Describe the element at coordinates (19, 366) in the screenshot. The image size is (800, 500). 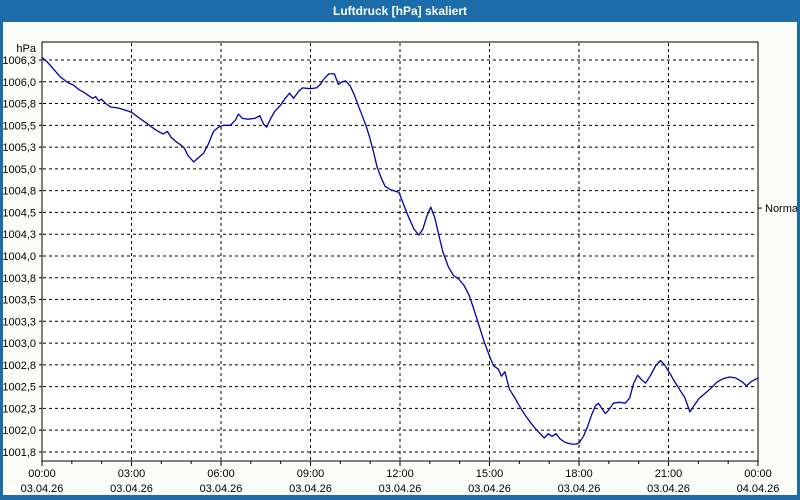
I see `y-tick-label: 1002,8` at that location.